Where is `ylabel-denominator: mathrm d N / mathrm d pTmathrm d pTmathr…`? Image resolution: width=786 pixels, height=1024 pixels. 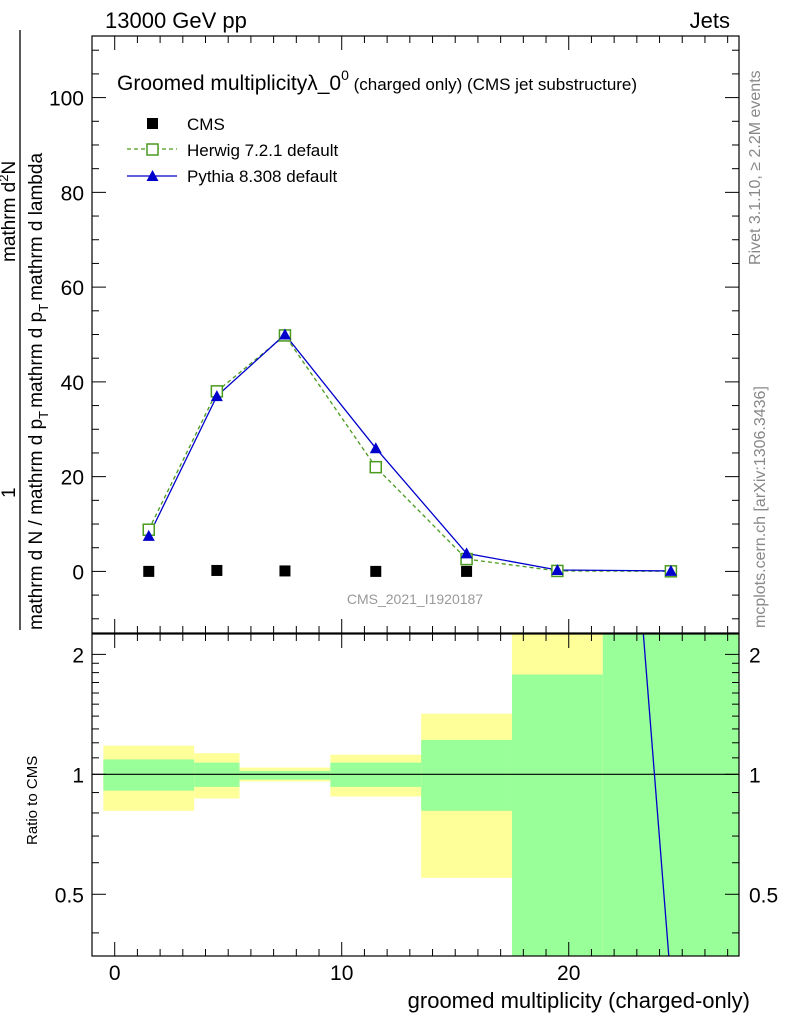 ylabel-denominator: mathrm d N / mathrm d pTmathrm d pTmathr… is located at coordinates (38, 391).